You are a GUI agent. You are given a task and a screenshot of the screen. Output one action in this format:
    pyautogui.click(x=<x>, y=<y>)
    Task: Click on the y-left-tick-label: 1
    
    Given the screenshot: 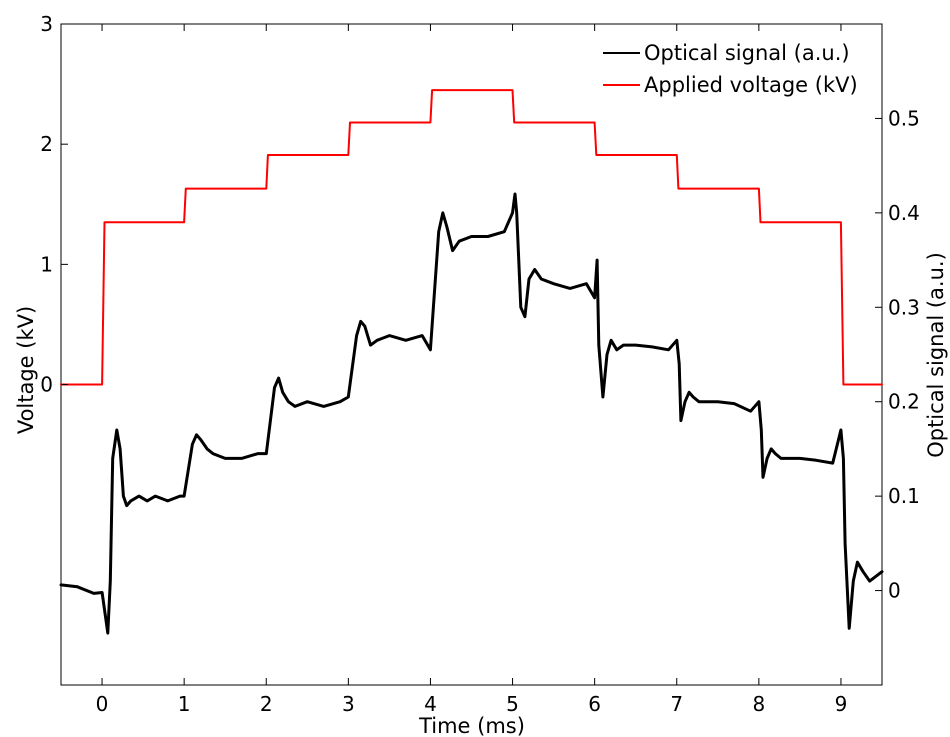 What is the action you would take?
    pyautogui.click(x=46, y=264)
    